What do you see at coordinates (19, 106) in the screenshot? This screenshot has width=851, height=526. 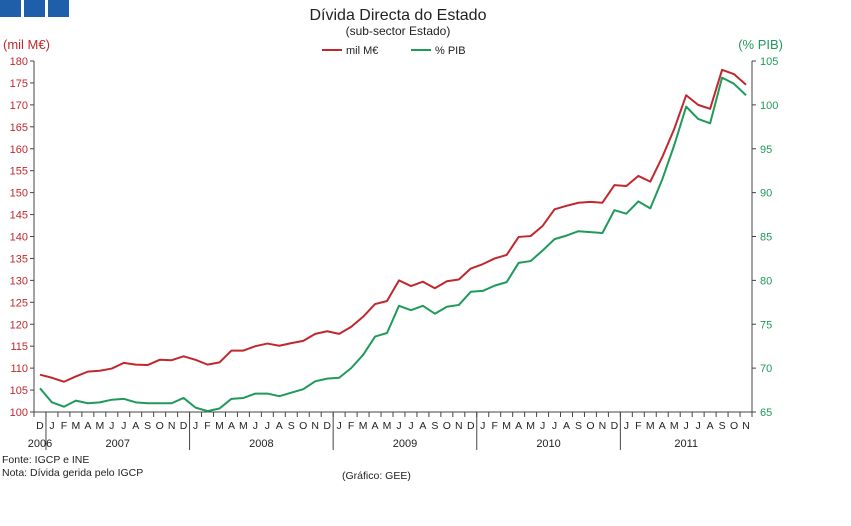 I see `left-tick-label: 170` at bounding box center [19, 106].